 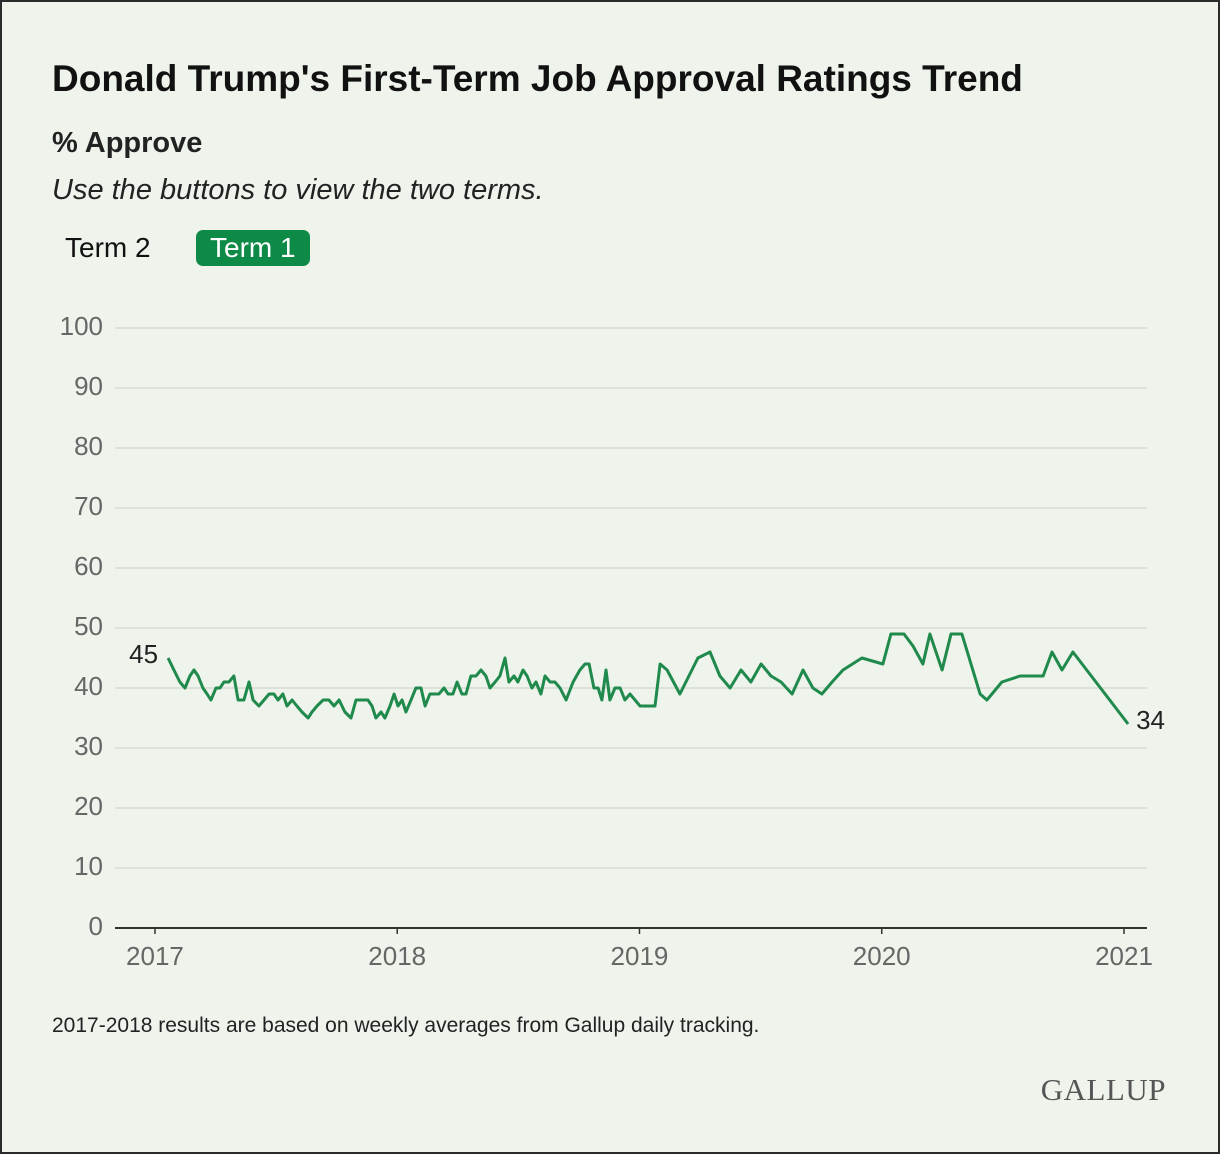 What do you see at coordinates (88, 626) in the screenshot?
I see `y-tick-label: 50` at bounding box center [88, 626].